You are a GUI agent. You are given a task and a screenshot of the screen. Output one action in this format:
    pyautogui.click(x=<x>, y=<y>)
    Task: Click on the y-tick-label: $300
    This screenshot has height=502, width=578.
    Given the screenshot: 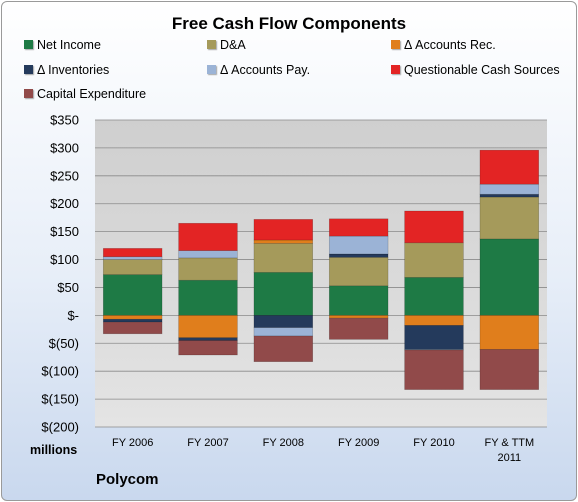 What is the action you would take?
    pyautogui.click(x=64, y=147)
    